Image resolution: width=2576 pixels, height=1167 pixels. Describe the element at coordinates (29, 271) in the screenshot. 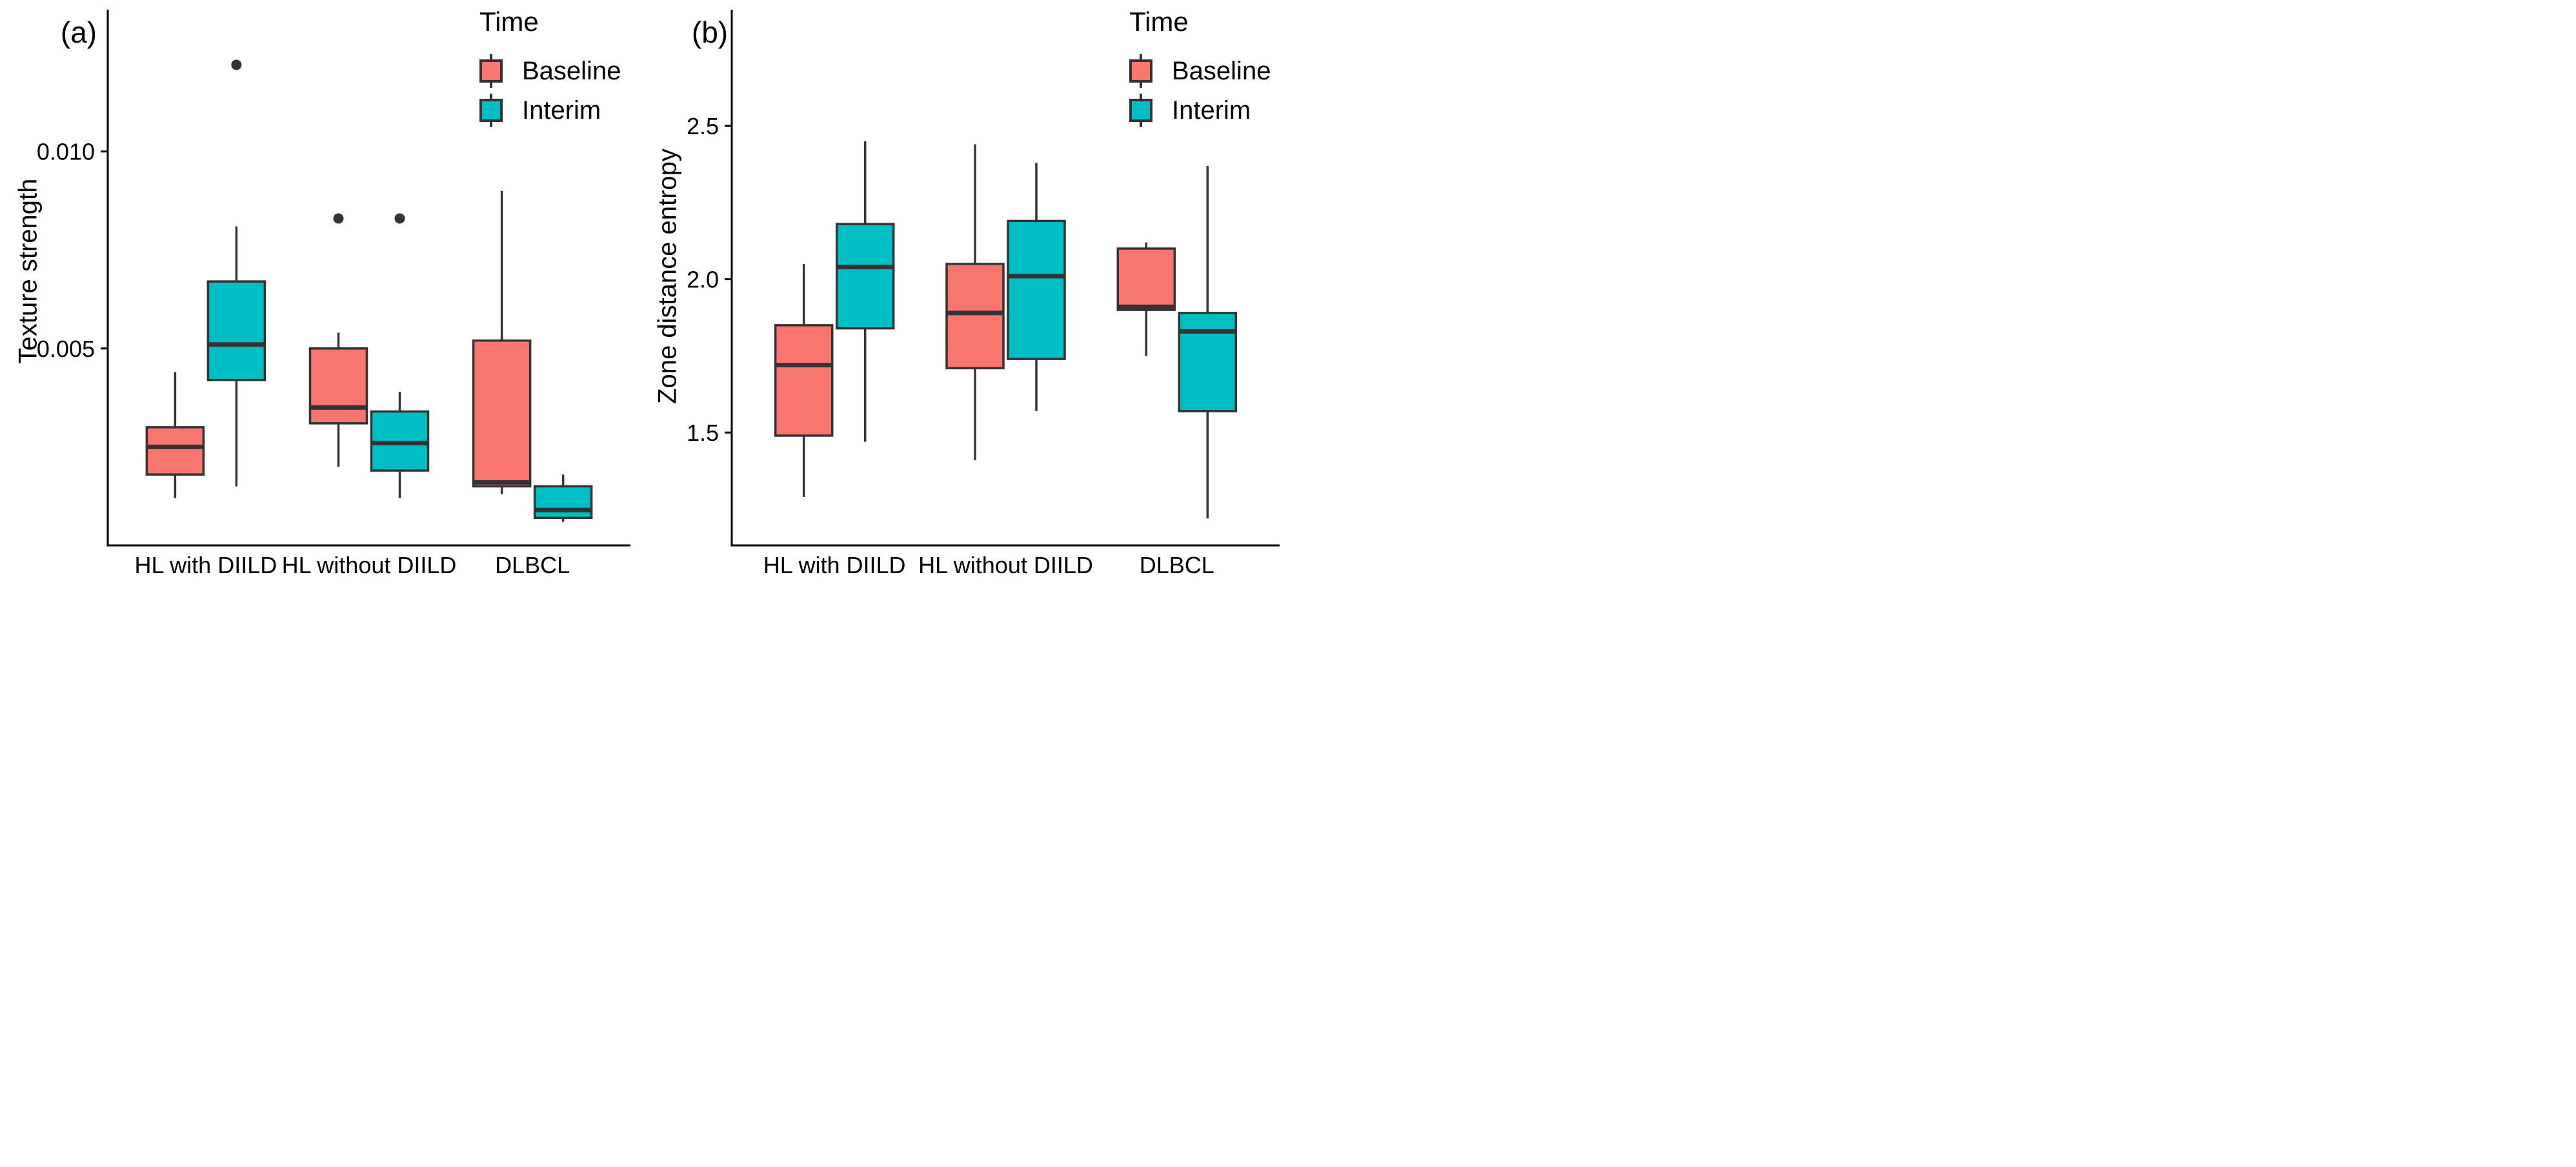

I see `panel-a-y-axis-title: Texture strength` at that location.